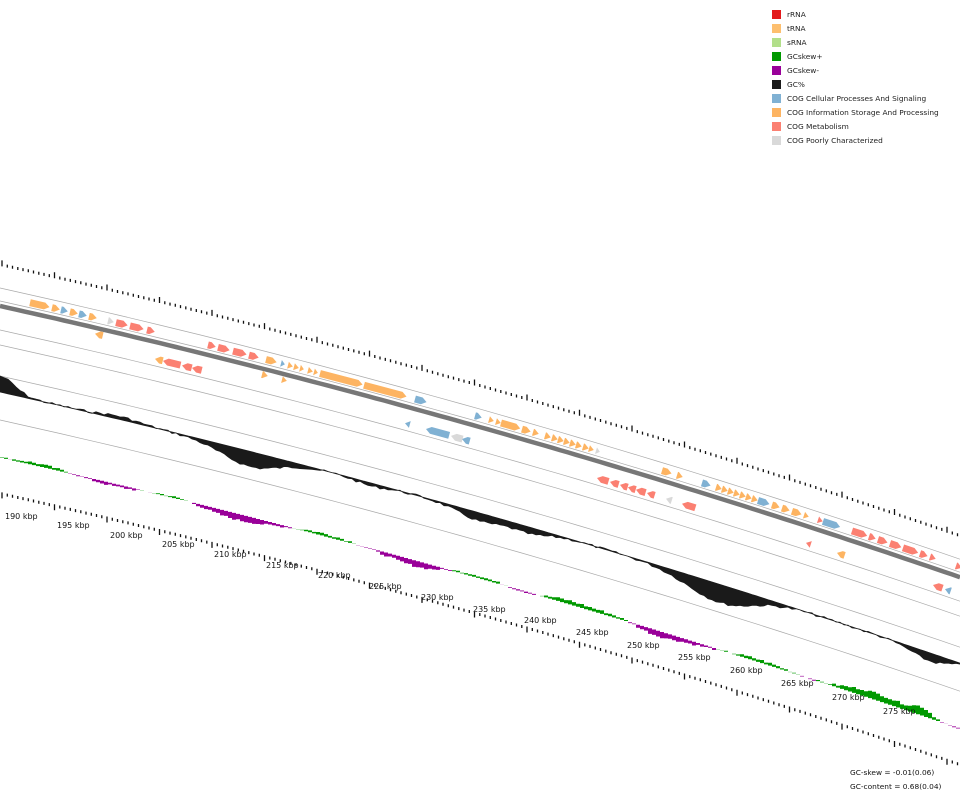 This screenshot has height=800, width=960. I want to click on legend-swatch-cog-metabolism, so click(776, 126).